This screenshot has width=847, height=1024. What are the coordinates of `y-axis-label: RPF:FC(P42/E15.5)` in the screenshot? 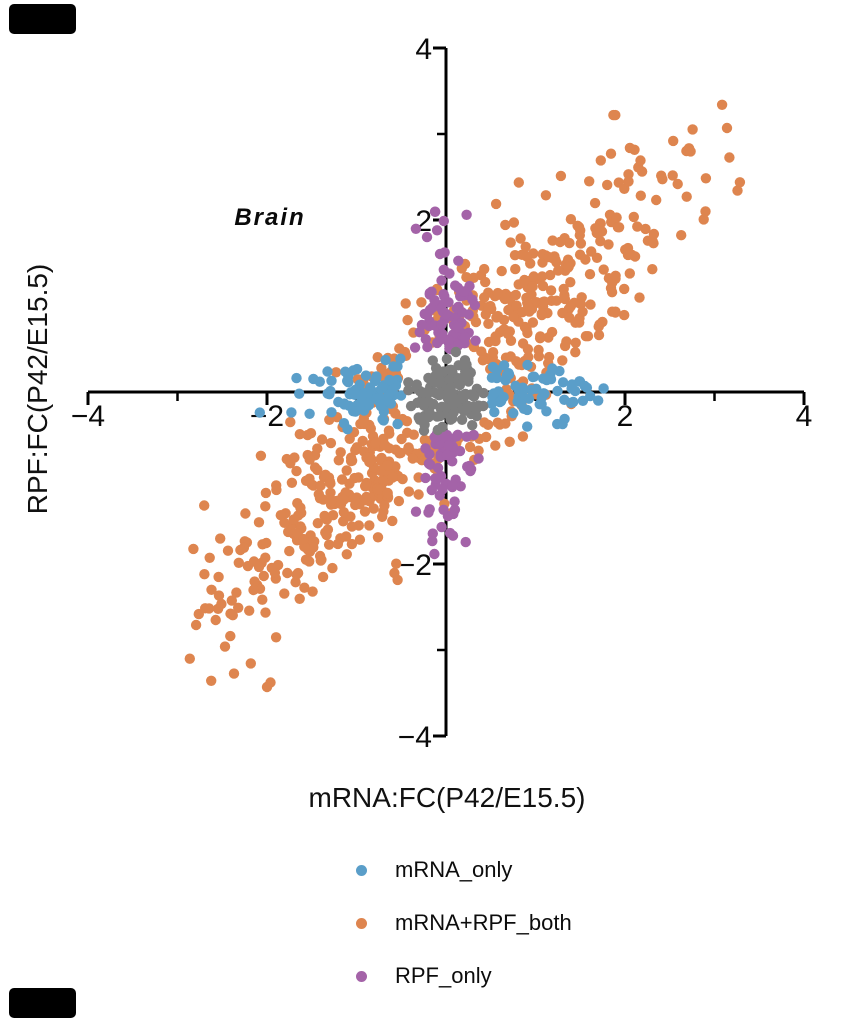 It's located at (37, 389).